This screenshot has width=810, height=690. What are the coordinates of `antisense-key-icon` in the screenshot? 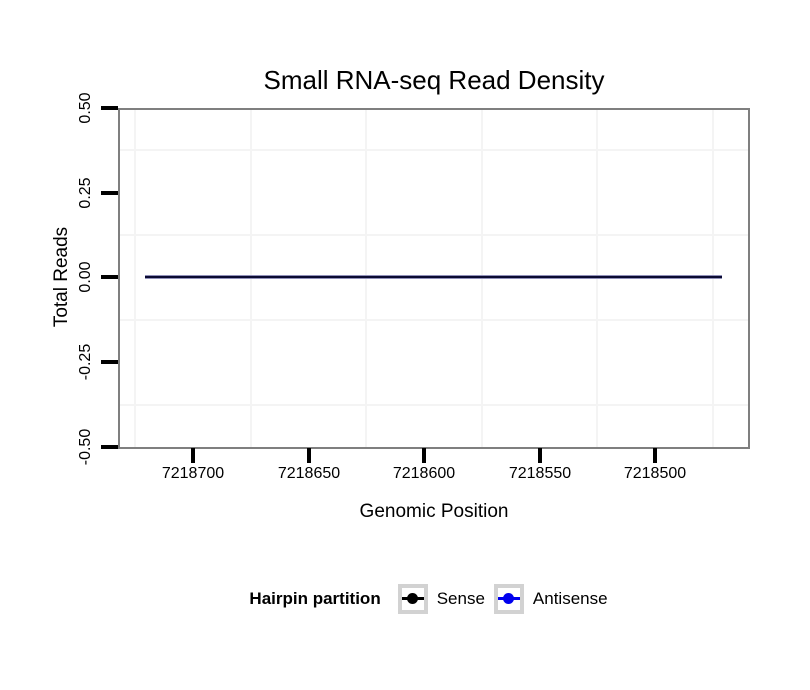 It's located at (508, 599).